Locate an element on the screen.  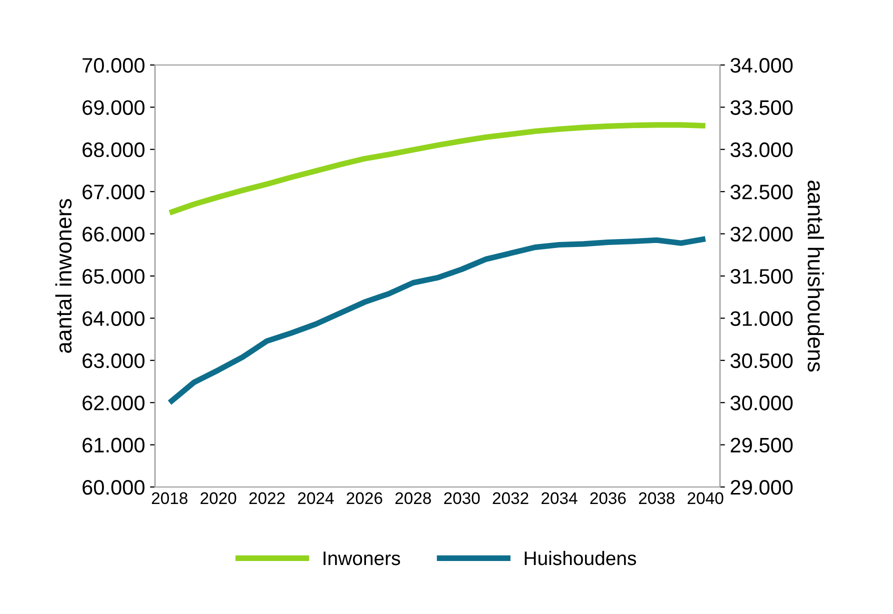
y-tick-label: 64.000 is located at coordinates (113, 318).